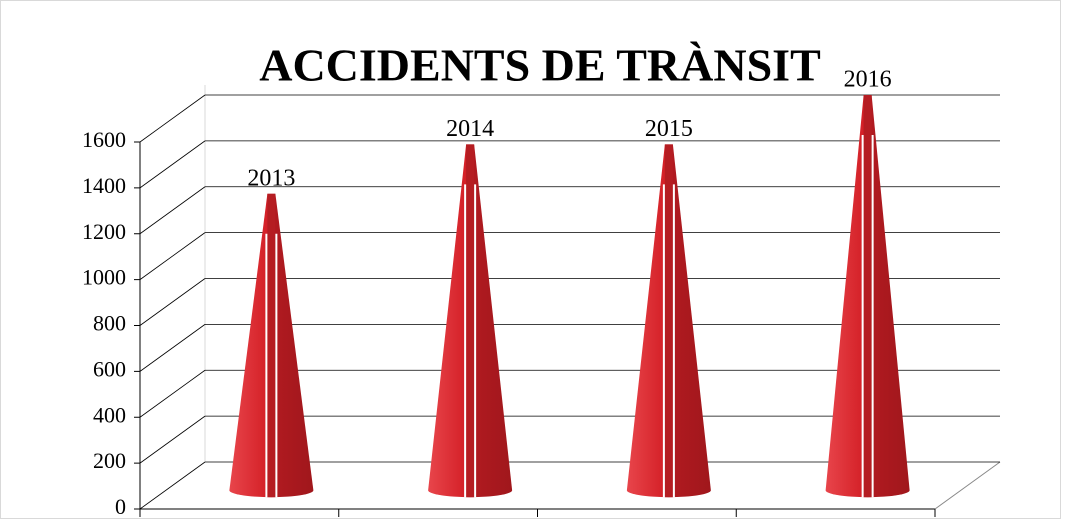 The width and height of the screenshot is (1065, 519). Describe the element at coordinates (868, 80) in the screenshot. I see `data-label: 2016` at that location.